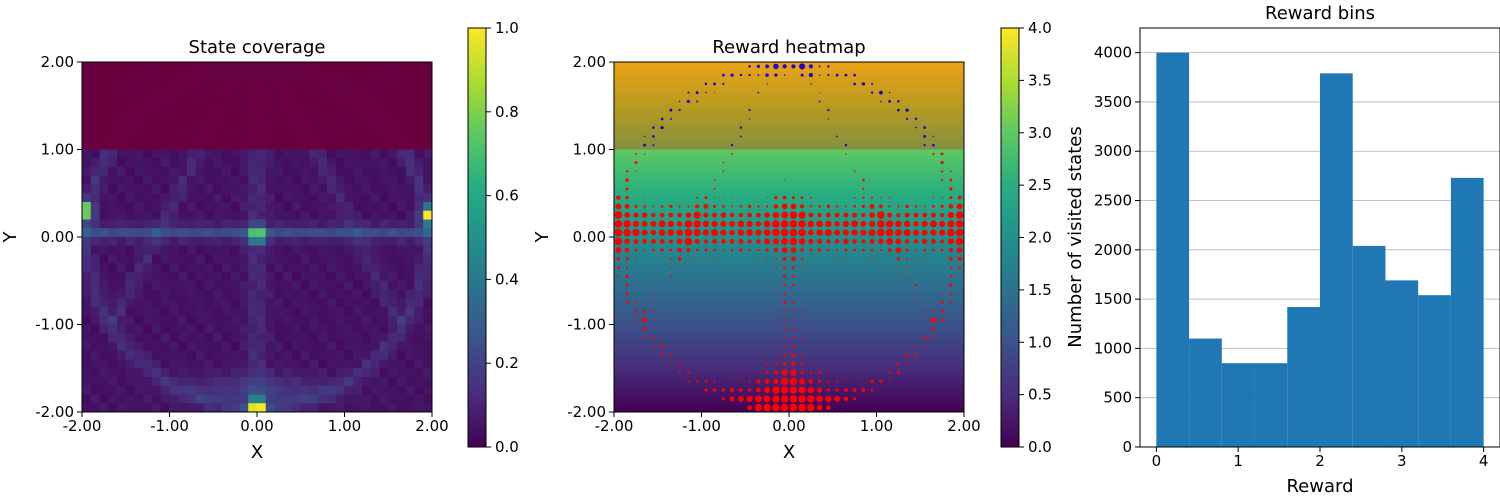  I want to click on reward-heatmap-x-tick-label: -2.00, so click(614, 426).